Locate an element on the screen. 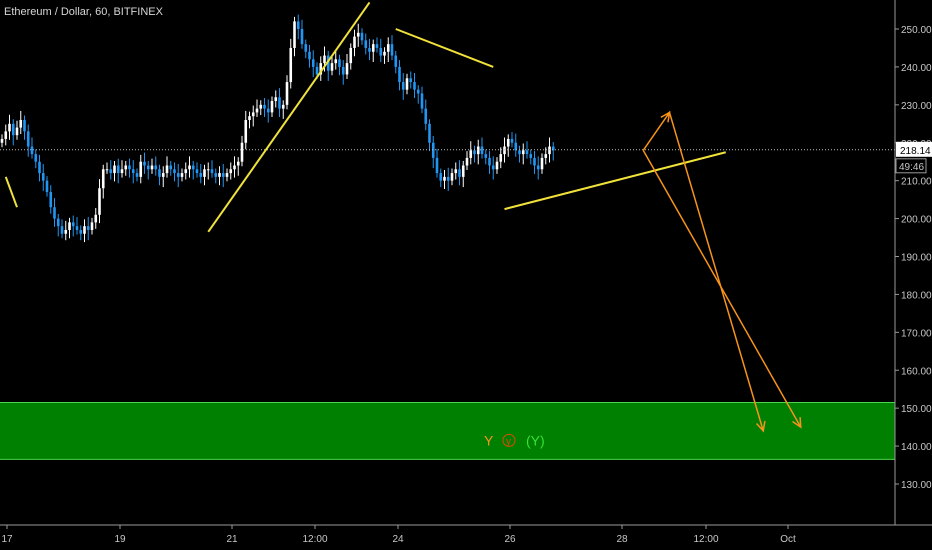  countdown-badge is located at coordinates (911, 166).